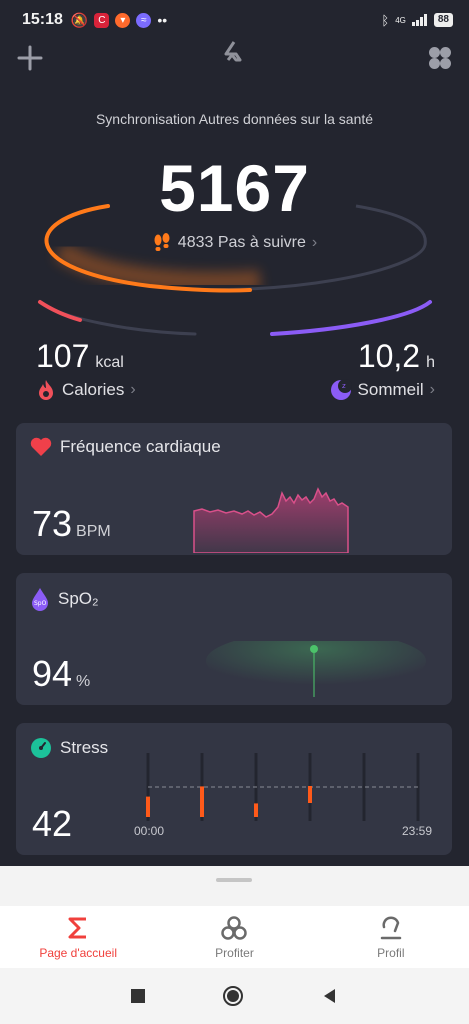 This screenshot has height=1024, width=469. I want to click on silent-icon: 🔕, so click(79, 19).